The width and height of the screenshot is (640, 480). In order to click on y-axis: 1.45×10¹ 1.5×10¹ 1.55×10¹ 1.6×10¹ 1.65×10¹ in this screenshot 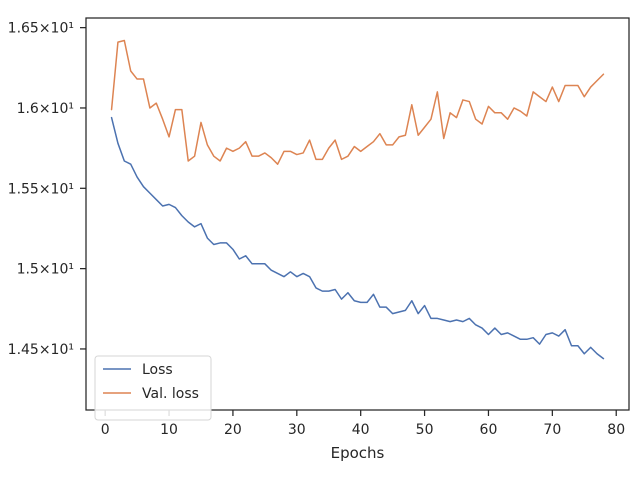, I will do `click(47, 189)`.